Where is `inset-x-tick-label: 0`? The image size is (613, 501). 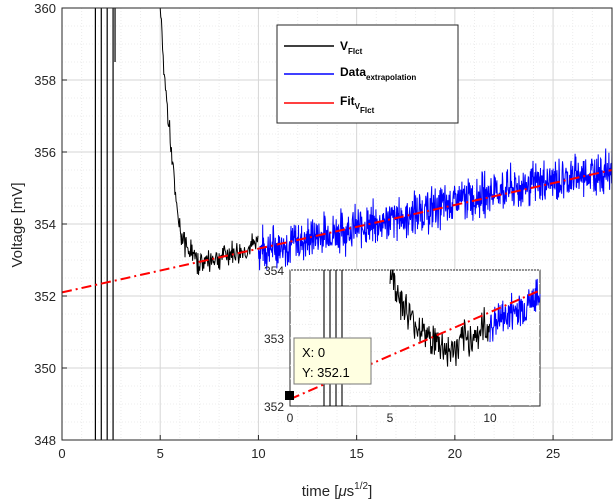 inset-x-tick-label: 0 is located at coordinates (290, 418).